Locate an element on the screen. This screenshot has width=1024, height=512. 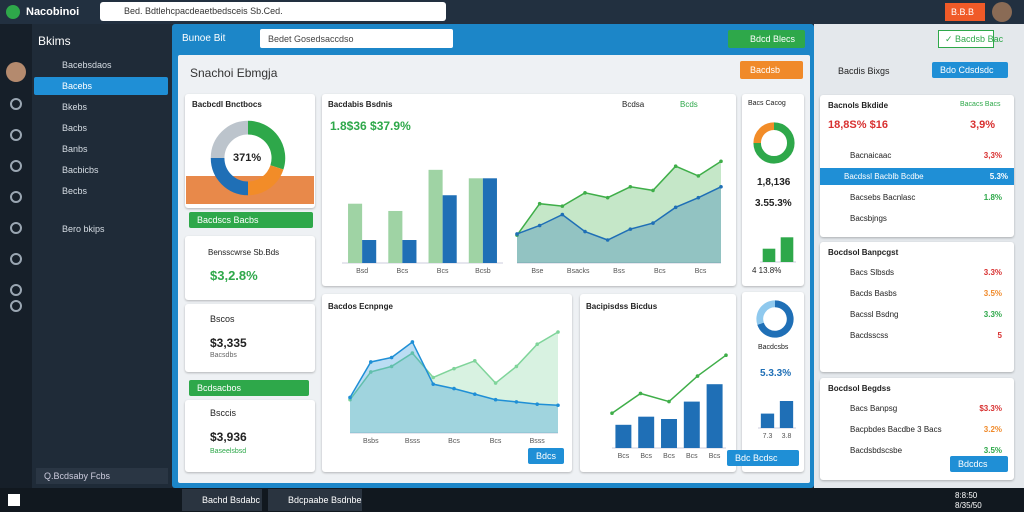
row-label: Bacs Slbsds is located at coordinates (872, 272).